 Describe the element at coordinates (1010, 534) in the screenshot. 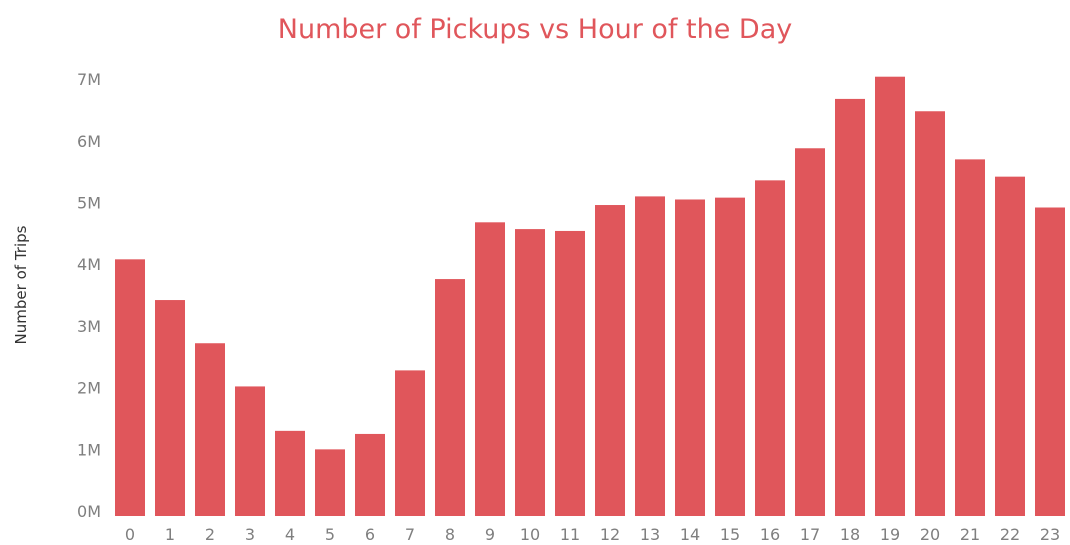

I see `x-tick-label: 22` at that location.